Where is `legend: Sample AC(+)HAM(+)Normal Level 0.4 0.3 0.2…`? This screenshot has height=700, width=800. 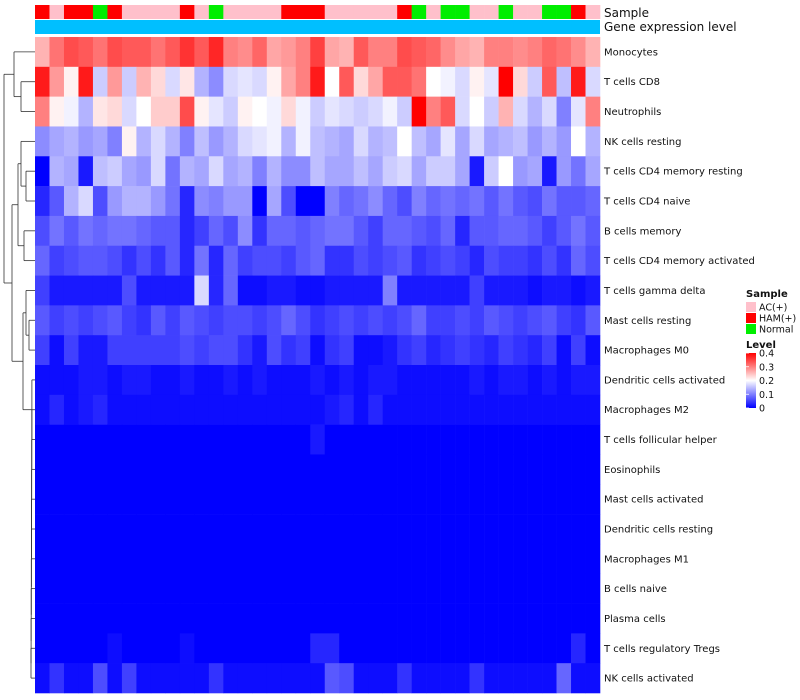
legend: Sample AC(+)HAM(+)Normal Level 0.4 0.3 0.2… is located at coordinates (771, 352).